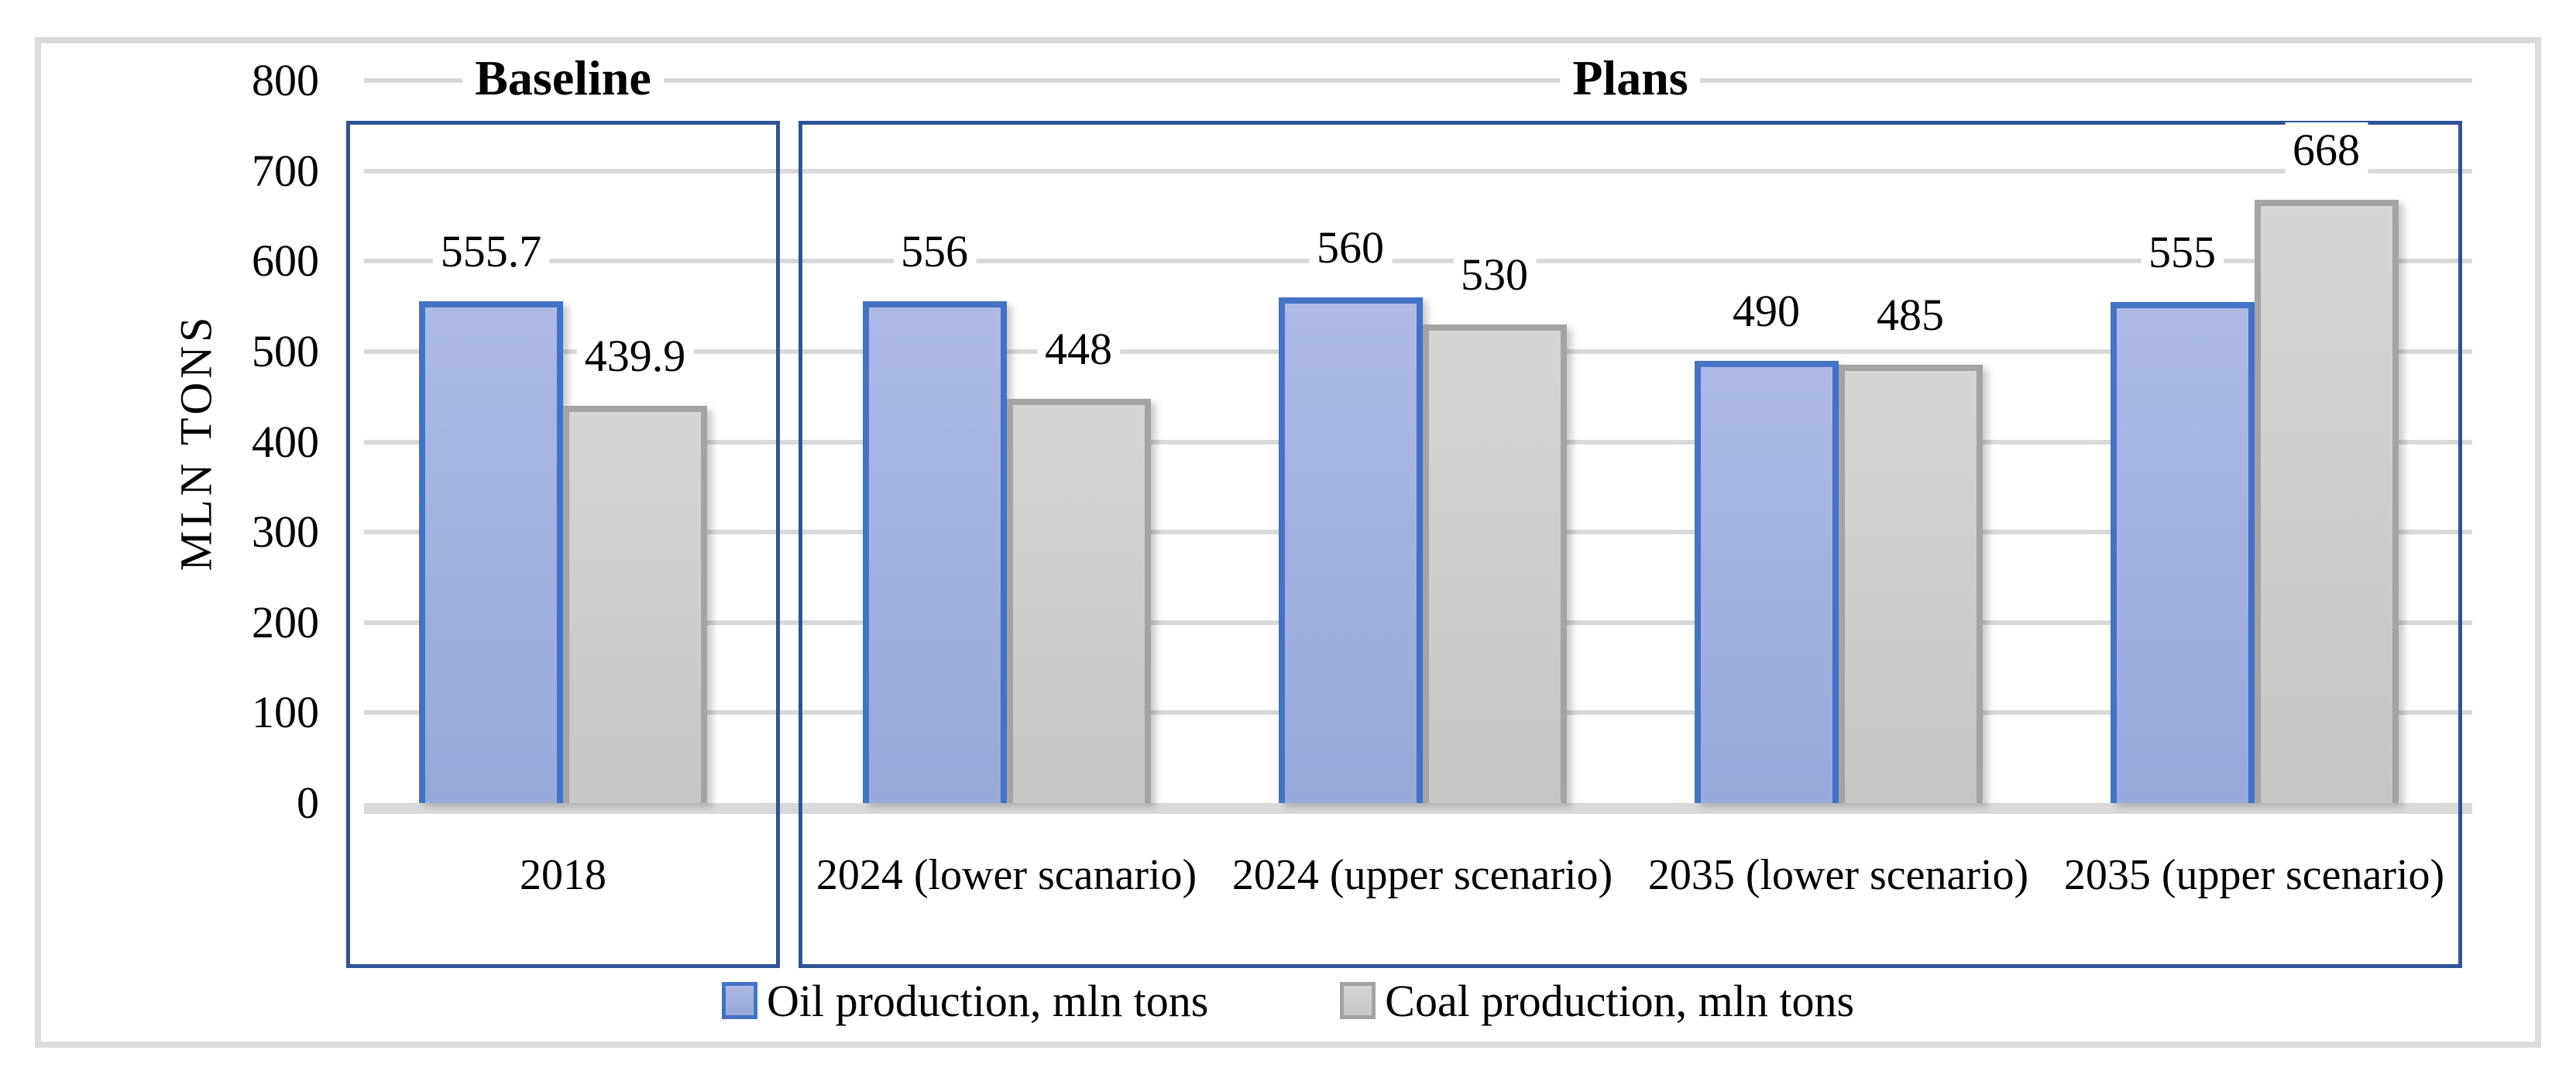 Image resolution: width=2576 pixels, height=1078 pixels. Describe the element at coordinates (285, 442) in the screenshot. I see `y-axis-tick-label: 400` at that location.